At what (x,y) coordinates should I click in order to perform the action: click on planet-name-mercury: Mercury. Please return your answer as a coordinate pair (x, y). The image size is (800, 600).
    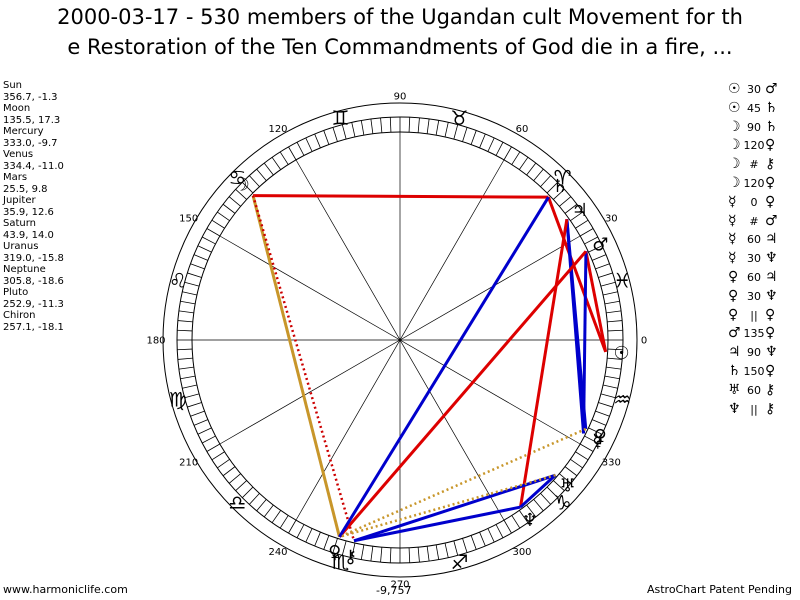
    Looking at the image, I should click on (23, 131).